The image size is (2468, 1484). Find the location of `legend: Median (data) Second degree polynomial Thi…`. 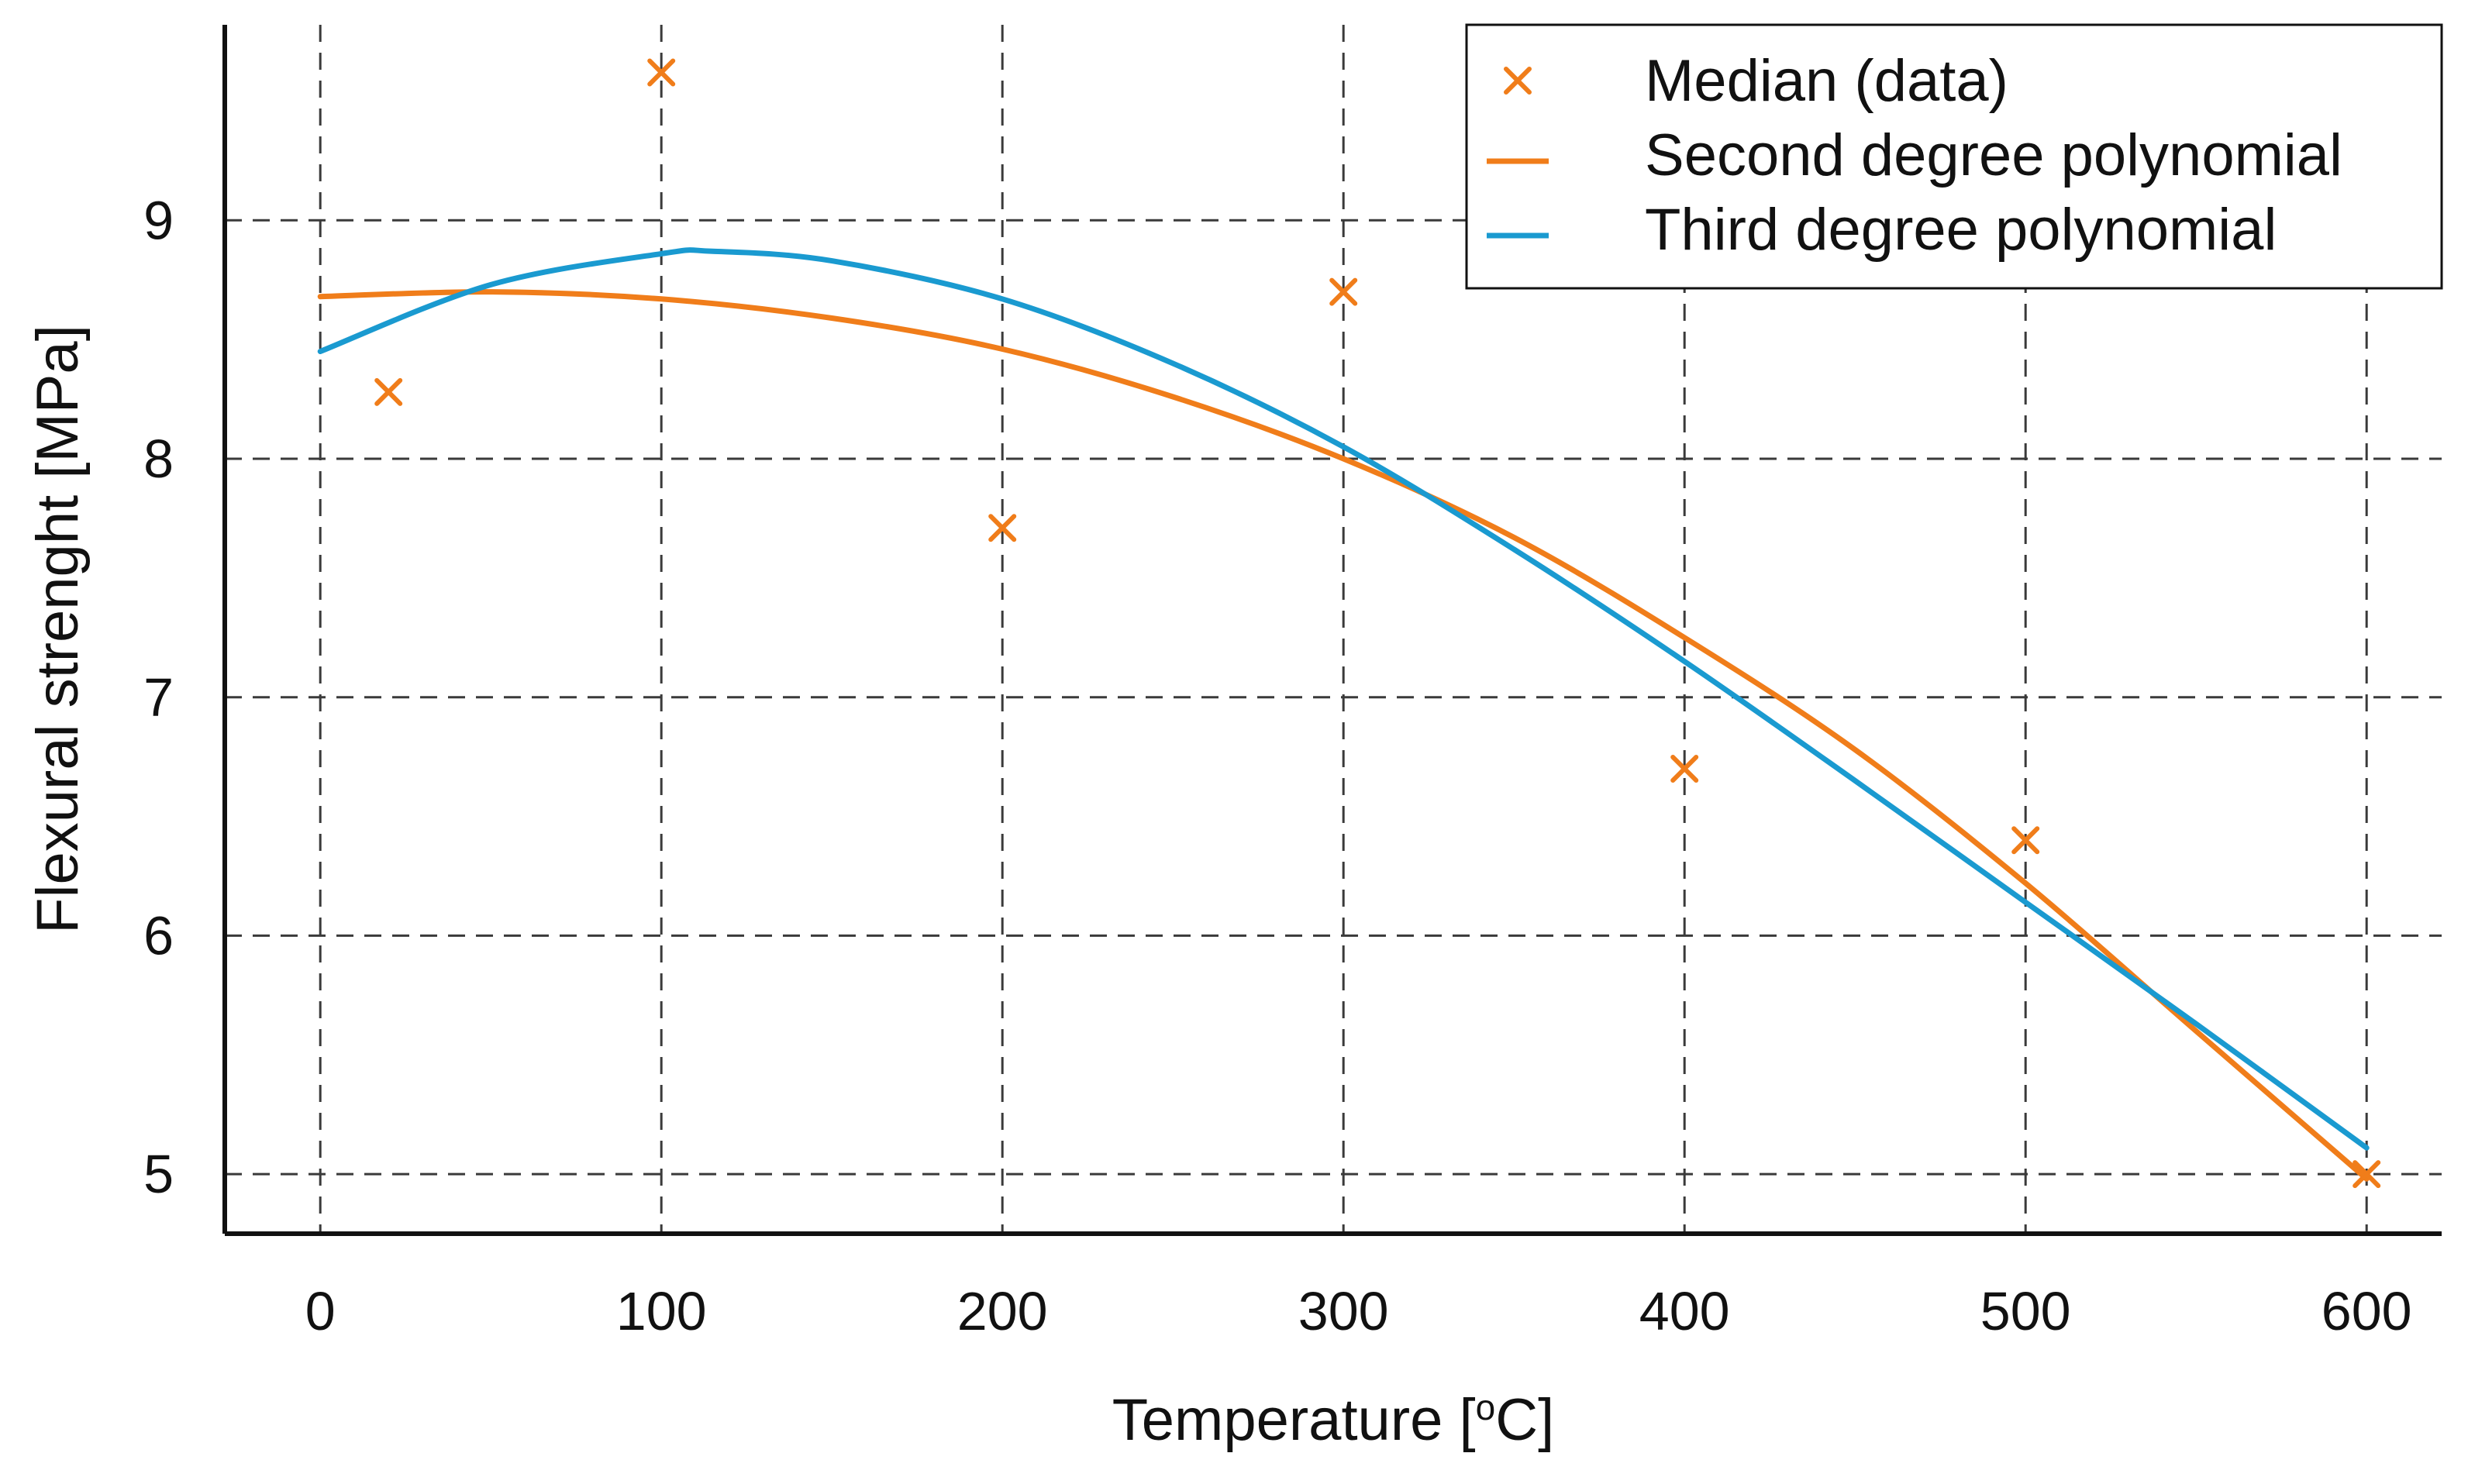

legend: Median (data) Second degree polynomial Thi… is located at coordinates (1954, 156).